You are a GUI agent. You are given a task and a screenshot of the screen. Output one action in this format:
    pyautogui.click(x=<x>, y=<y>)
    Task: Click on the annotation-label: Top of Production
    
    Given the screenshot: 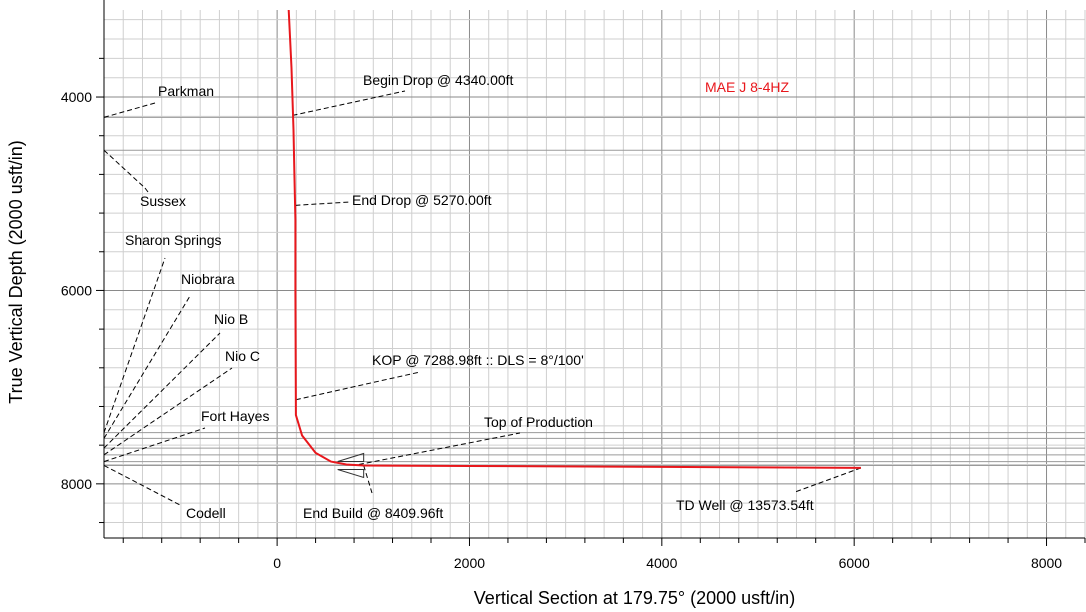 What is the action you would take?
    pyautogui.click(x=538, y=422)
    